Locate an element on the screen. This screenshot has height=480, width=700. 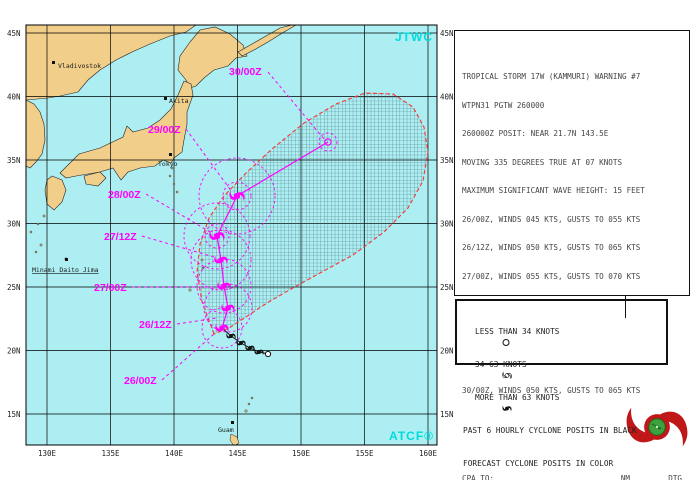
filled-cyclone-icon is located at coordinates (487, 402).